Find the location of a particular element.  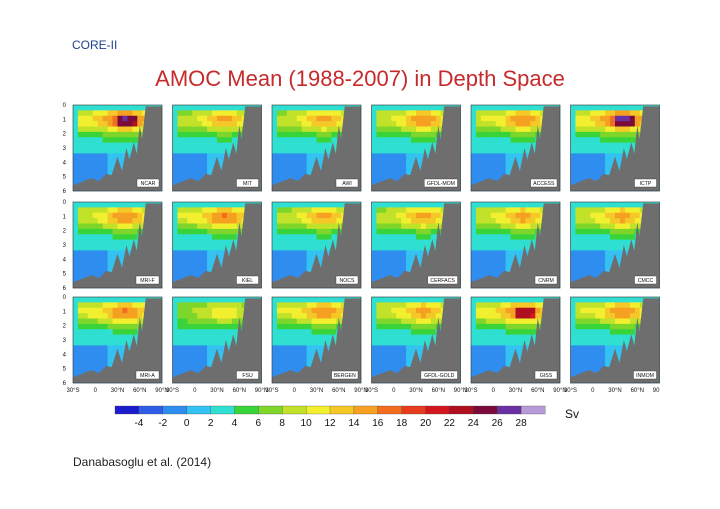

panel-frame is located at coordinates (316, 245).